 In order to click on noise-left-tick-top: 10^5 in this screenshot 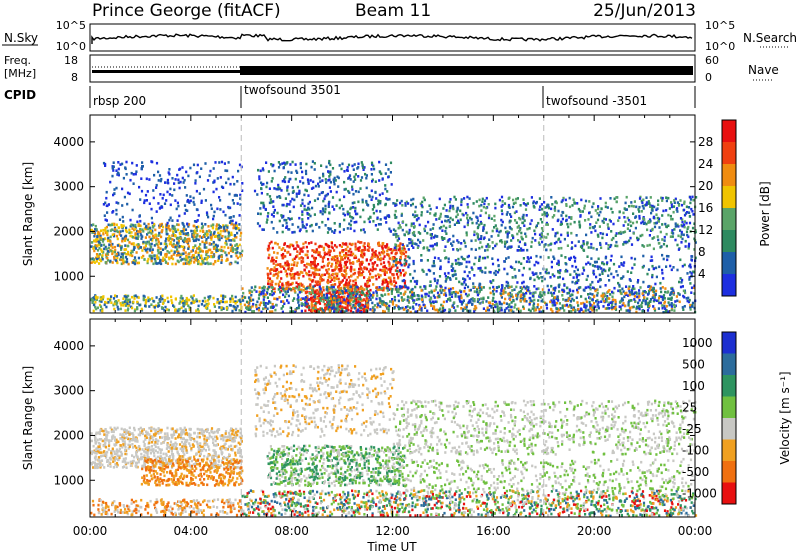, I will do `click(71, 25)`.